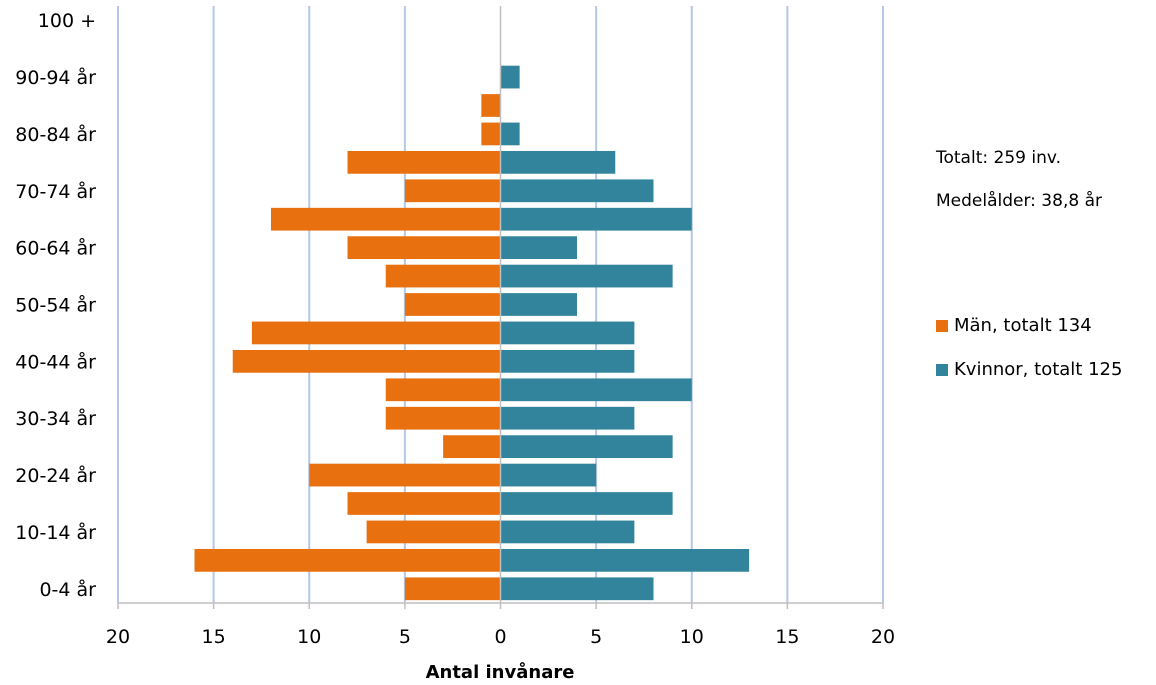  What do you see at coordinates (1038, 369) in the screenshot?
I see `legend-label-women: Kvinnor, totalt 125` at bounding box center [1038, 369].